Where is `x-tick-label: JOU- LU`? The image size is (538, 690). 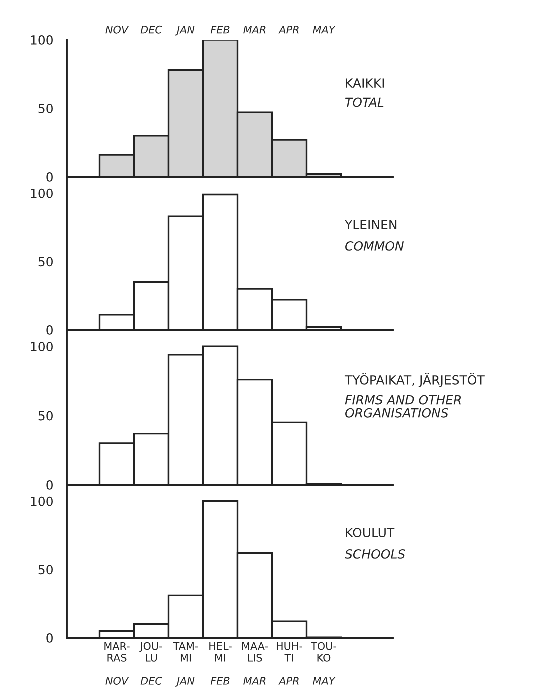
x-tick-label: JOU- LU is located at coordinates (151, 652).